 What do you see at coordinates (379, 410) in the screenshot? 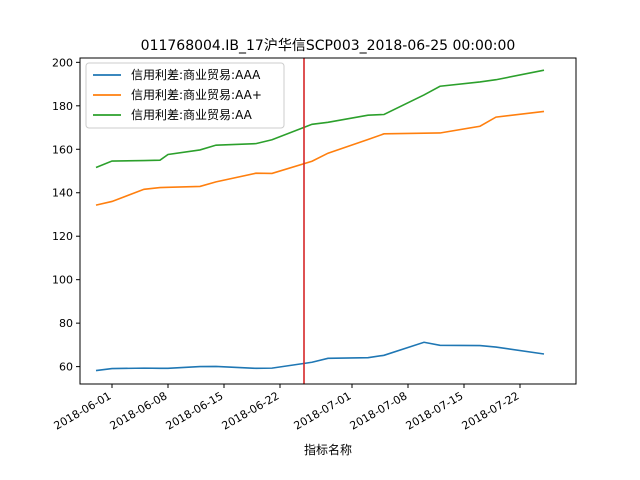
I see `x-tick-label: 2018-07-08` at bounding box center [379, 410].